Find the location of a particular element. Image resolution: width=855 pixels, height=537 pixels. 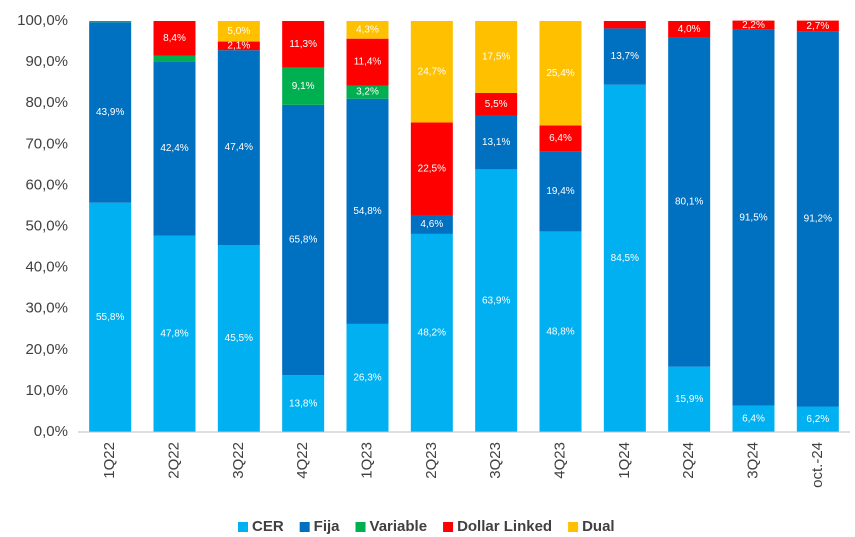

y-tick-label: 10,0% is located at coordinates (46, 390).